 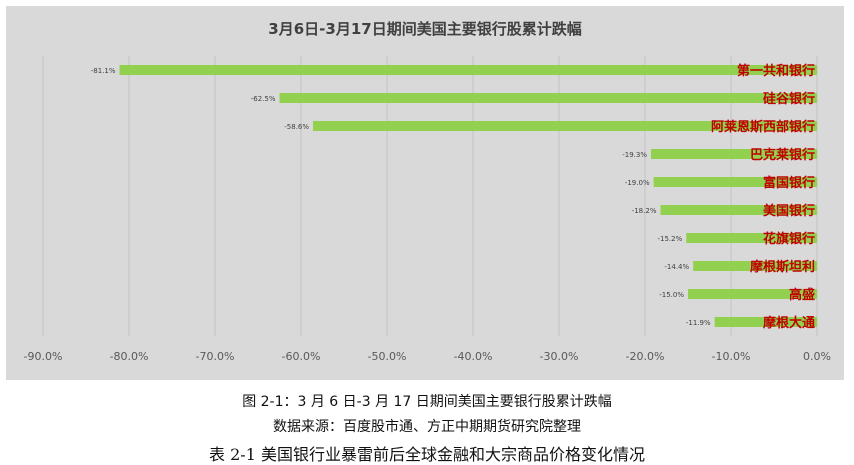 I want to click on x-tick-label: -40.0%, so click(x=473, y=356).